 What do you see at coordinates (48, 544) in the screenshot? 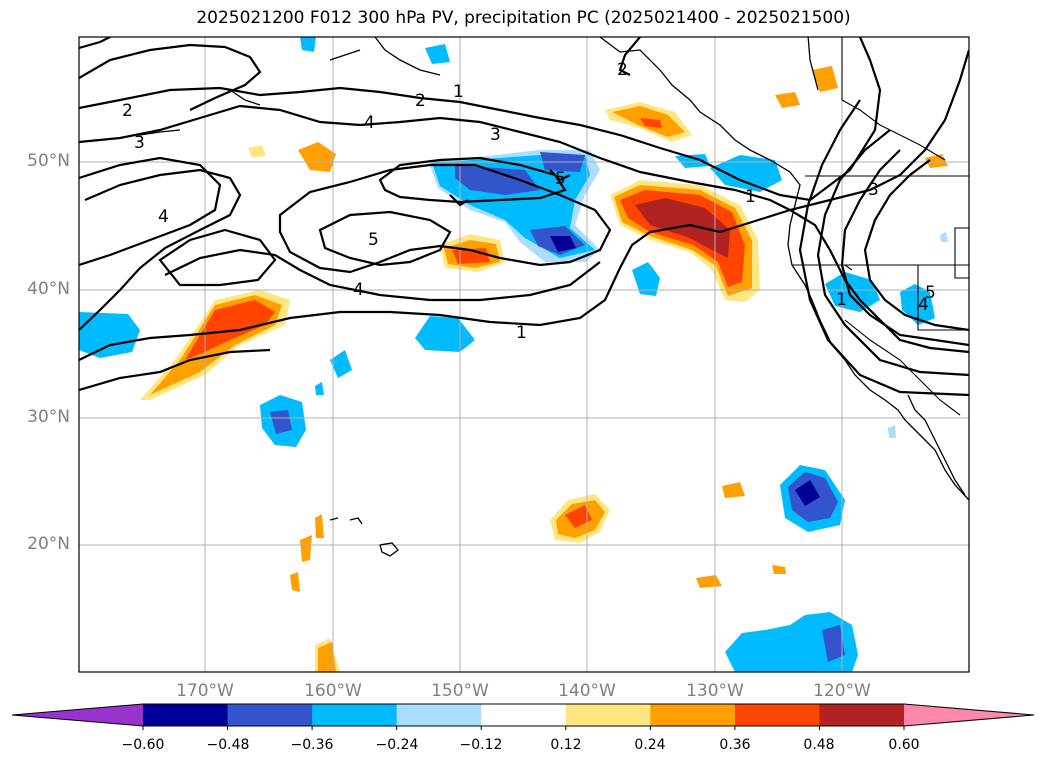
I see `lat-label: 20°N` at bounding box center [48, 544].